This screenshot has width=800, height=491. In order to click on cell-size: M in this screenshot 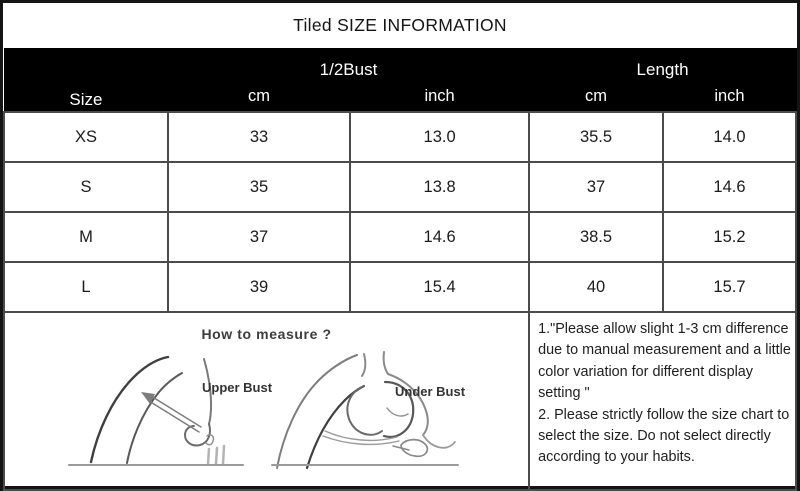, I will do `click(86, 237)`.